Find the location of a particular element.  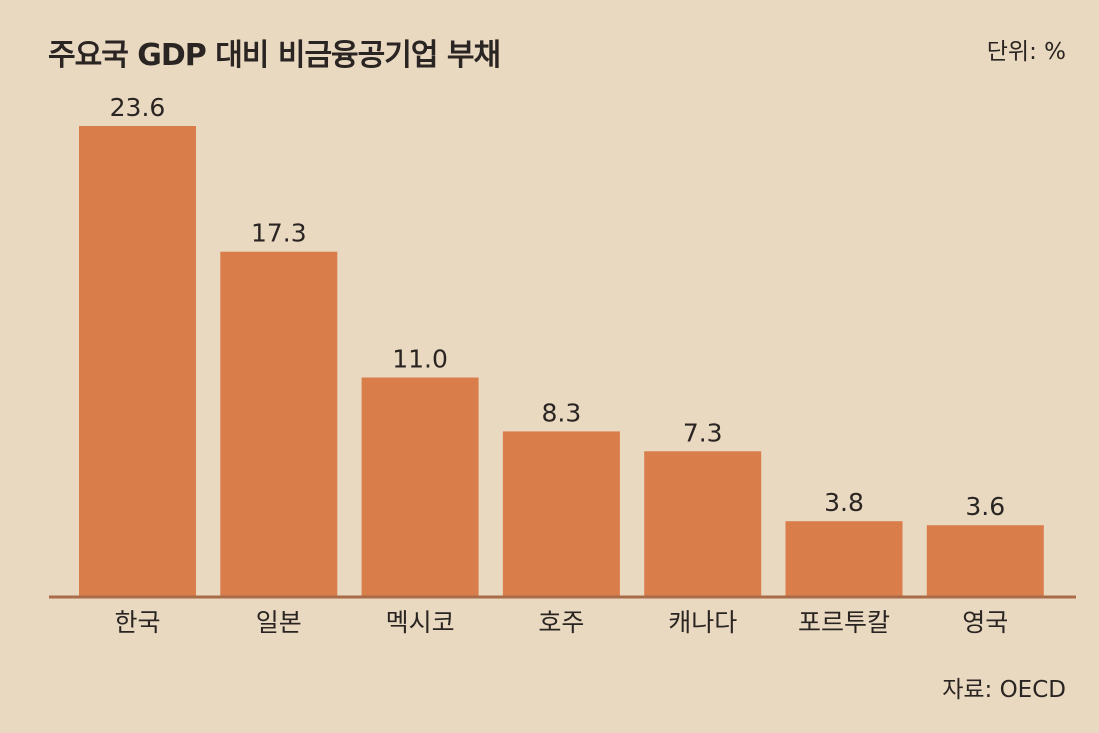

value-label-5: 3.8 is located at coordinates (844, 502).